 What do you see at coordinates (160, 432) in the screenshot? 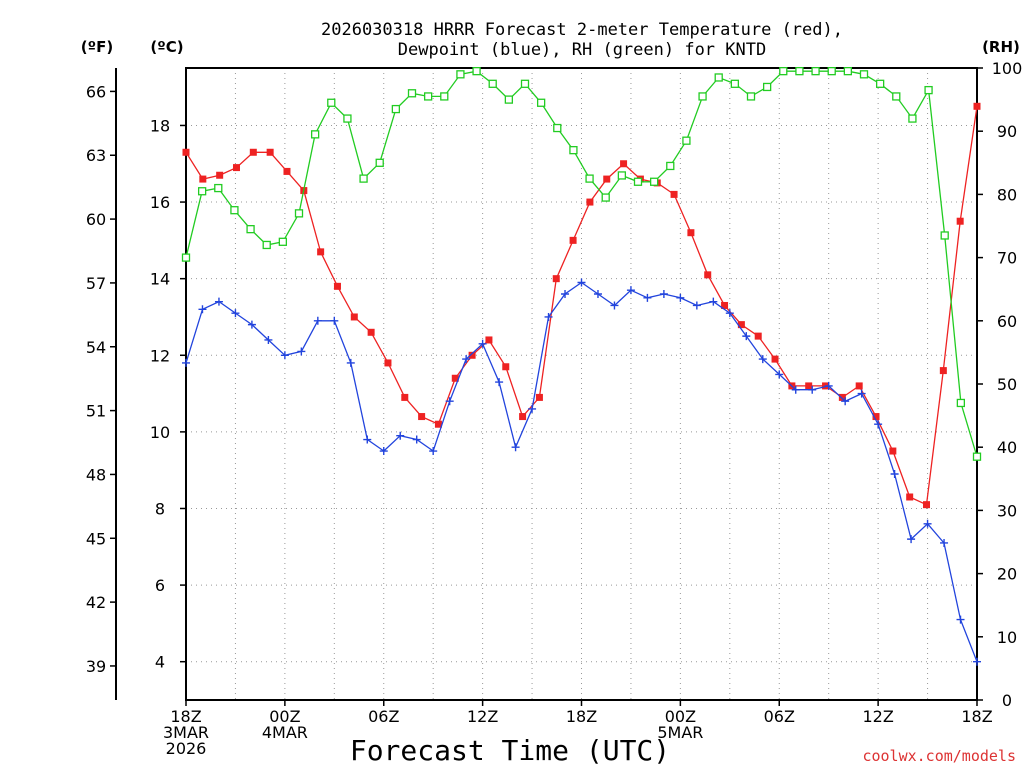
I see `c-tick-label: 10` at bounding box center [160, 432].